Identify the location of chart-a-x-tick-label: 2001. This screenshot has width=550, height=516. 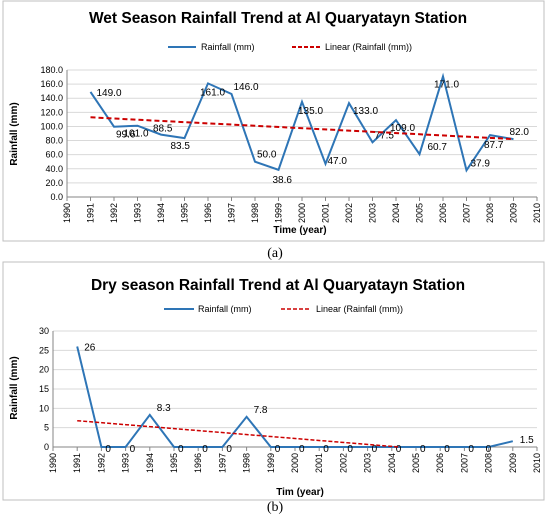
(326, 213).